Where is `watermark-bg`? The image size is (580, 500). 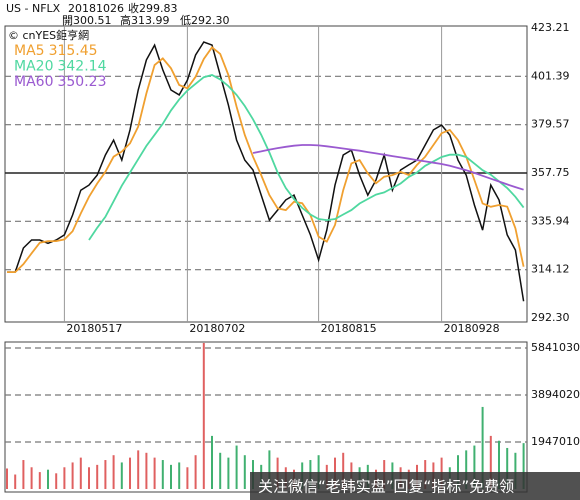
watermark-bg is located at coordinates (415, 486).